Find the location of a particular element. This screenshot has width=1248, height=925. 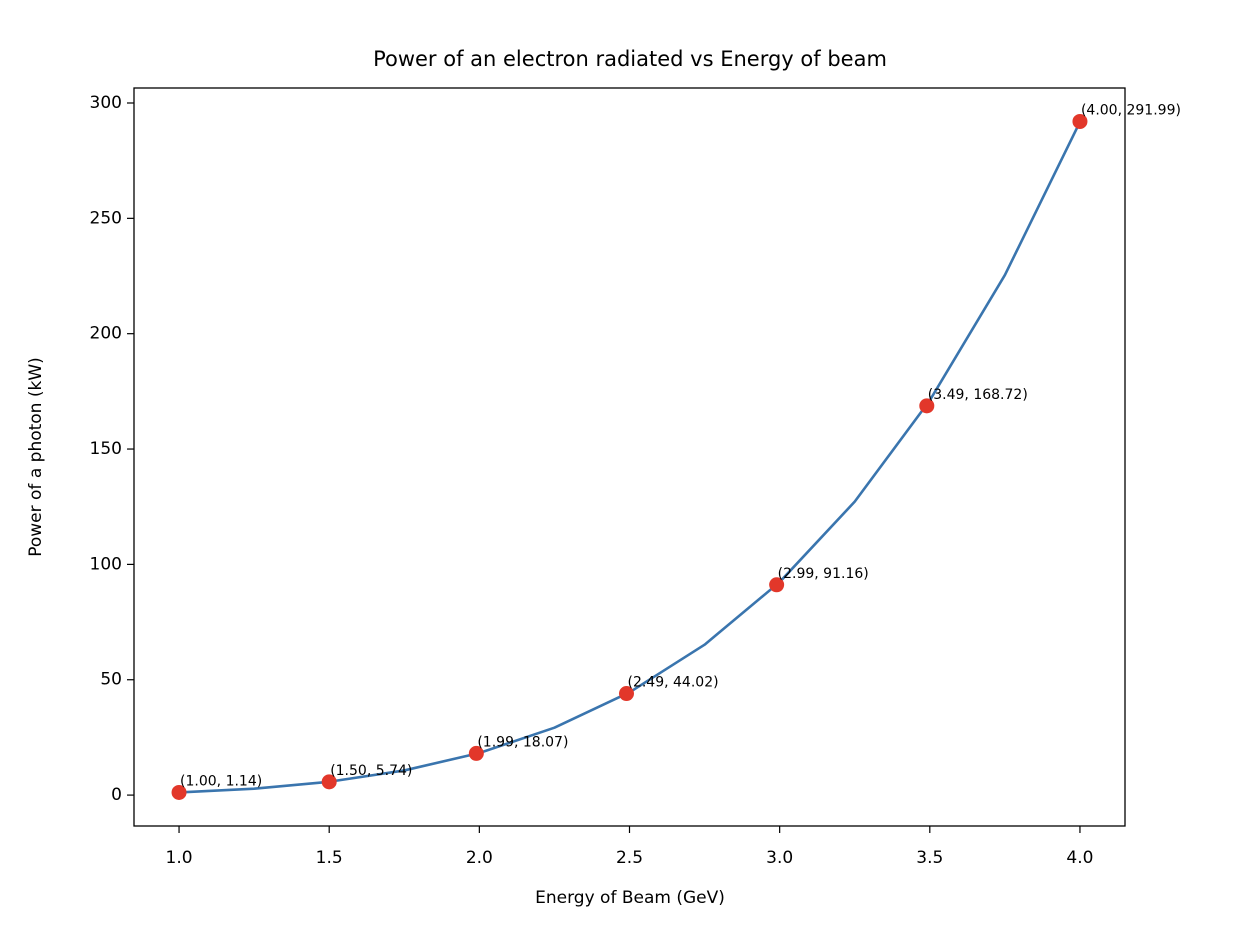

y-tick-label: 100 is located at coordinates (106, 564).